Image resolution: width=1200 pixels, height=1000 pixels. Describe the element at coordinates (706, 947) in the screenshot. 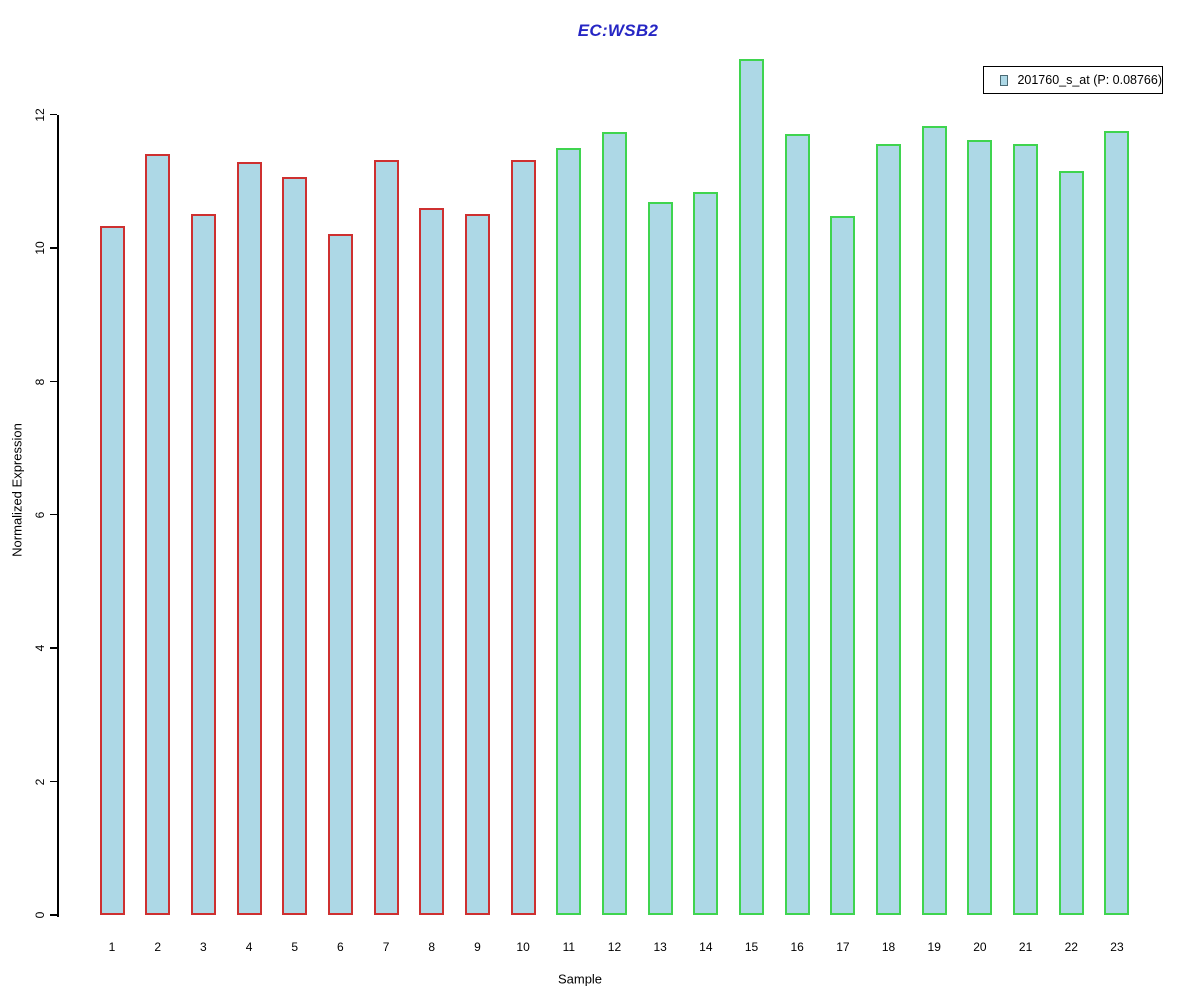

I see `x-tick-label: 14` at that location.